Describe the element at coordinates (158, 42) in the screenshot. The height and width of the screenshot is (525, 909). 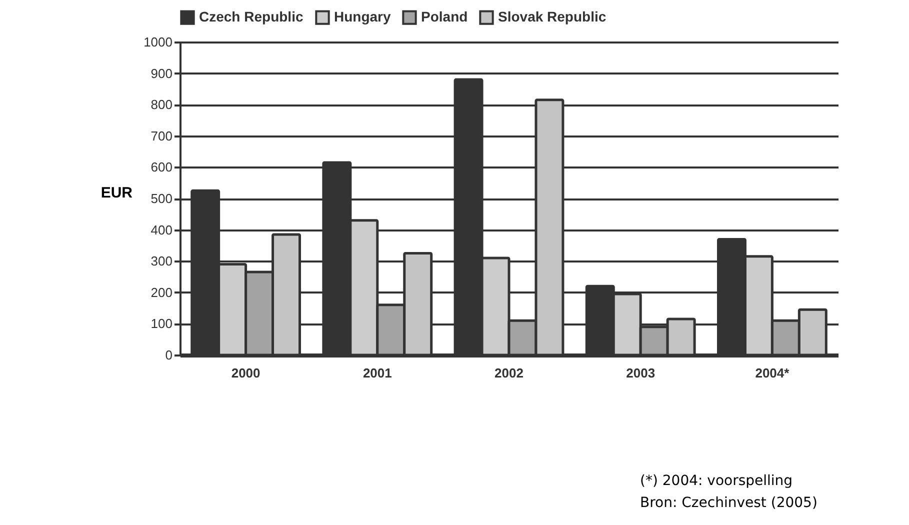
I see `y-tick-label: 1000` at that location.